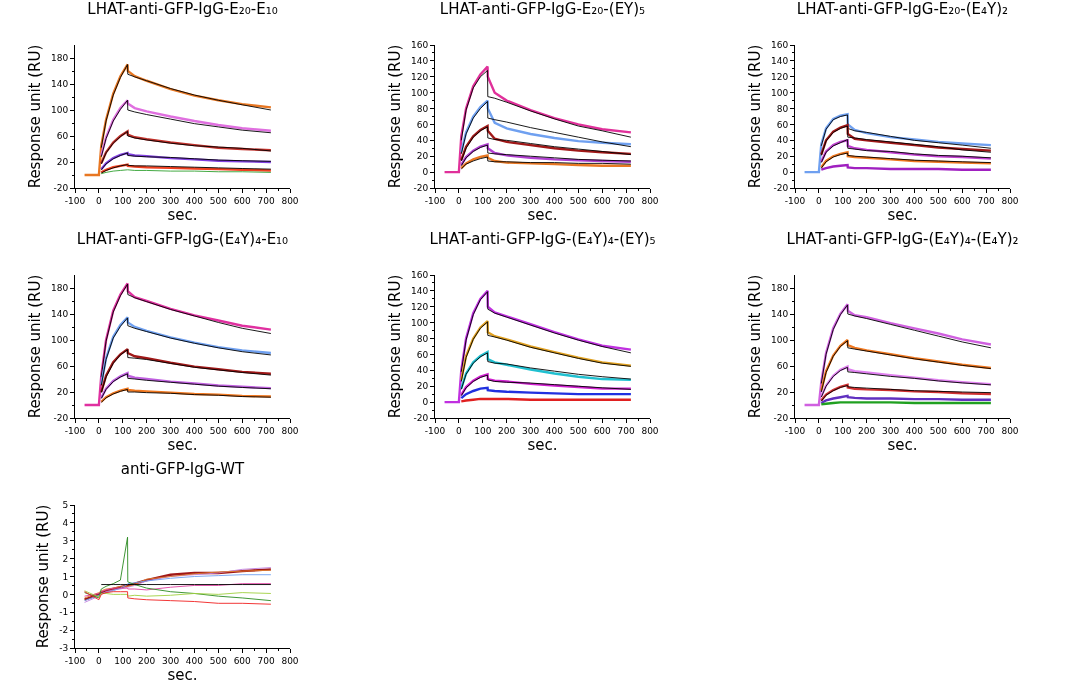 The height and width of the screenshot is (696, 1081). I want to click on chart-title: LHAT-anti-GFP-IgG-E₂₀-(E₄Y)₂, so click(902, 9).